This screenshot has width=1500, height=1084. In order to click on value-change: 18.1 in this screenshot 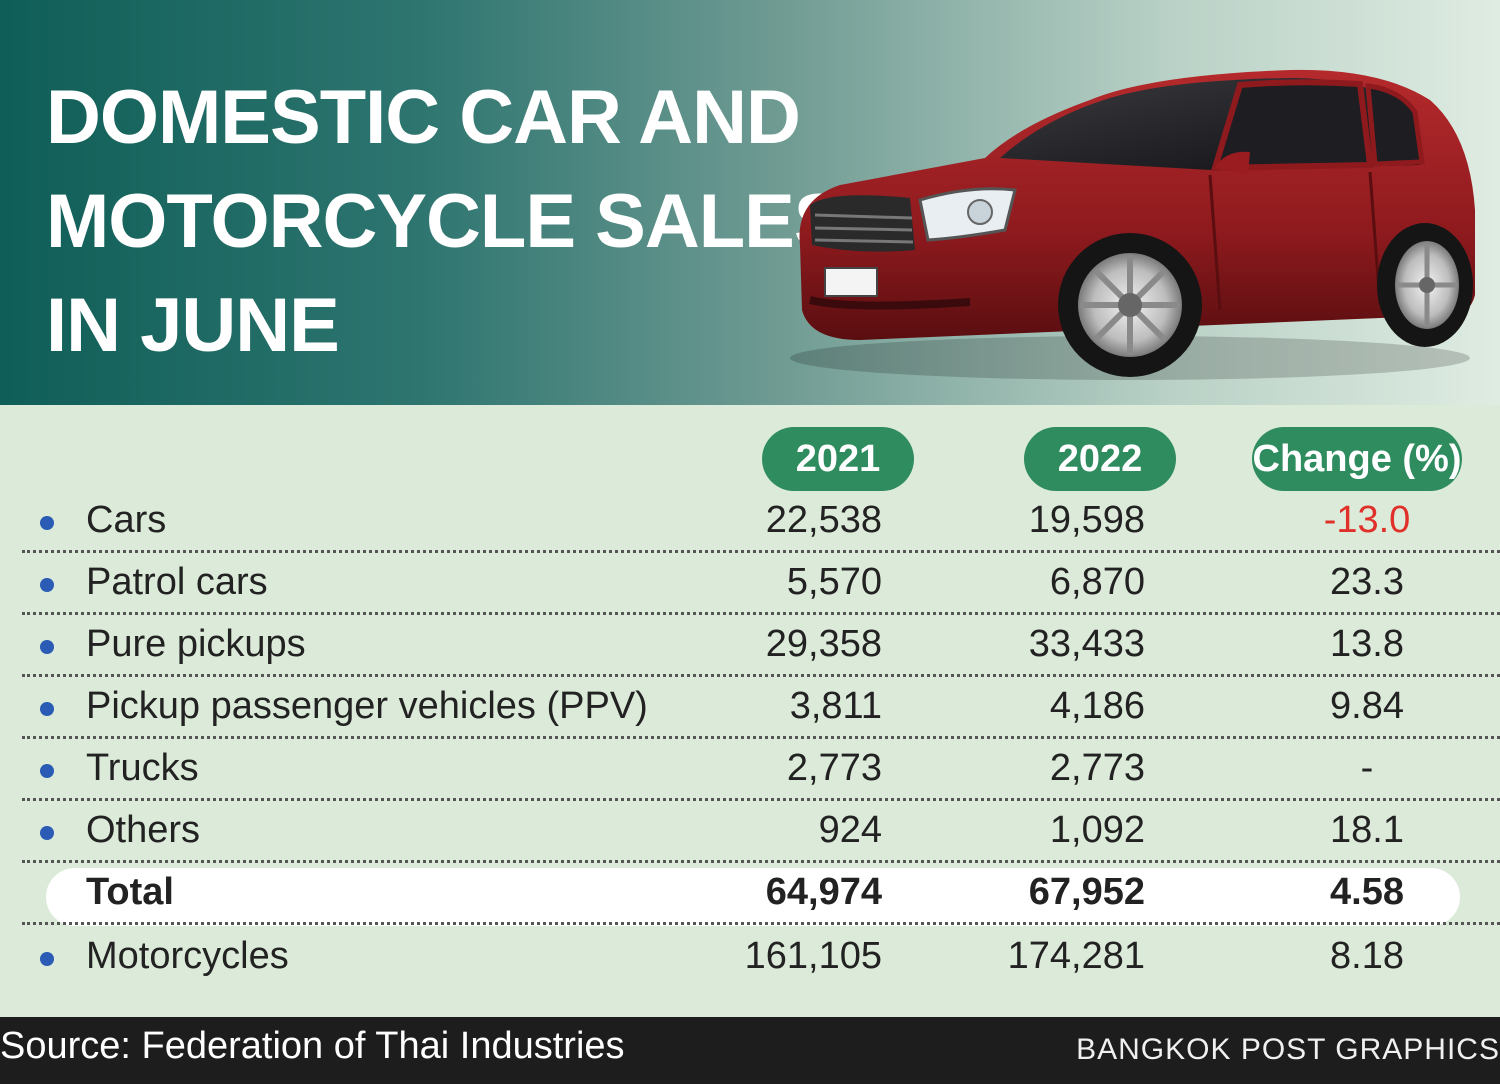, I will do `click(1367, 830)`.